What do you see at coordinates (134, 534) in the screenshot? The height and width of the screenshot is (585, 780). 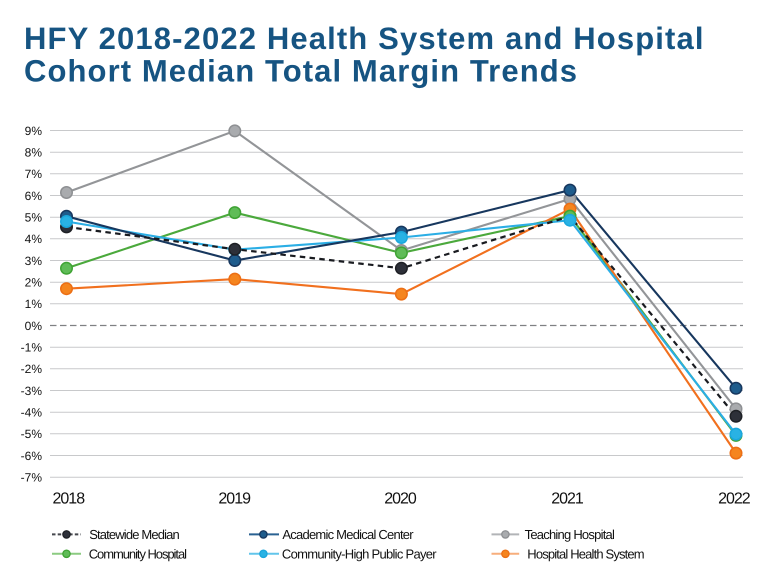 I see `svg-text: Statewide Median` at bounding box center [134, 534].